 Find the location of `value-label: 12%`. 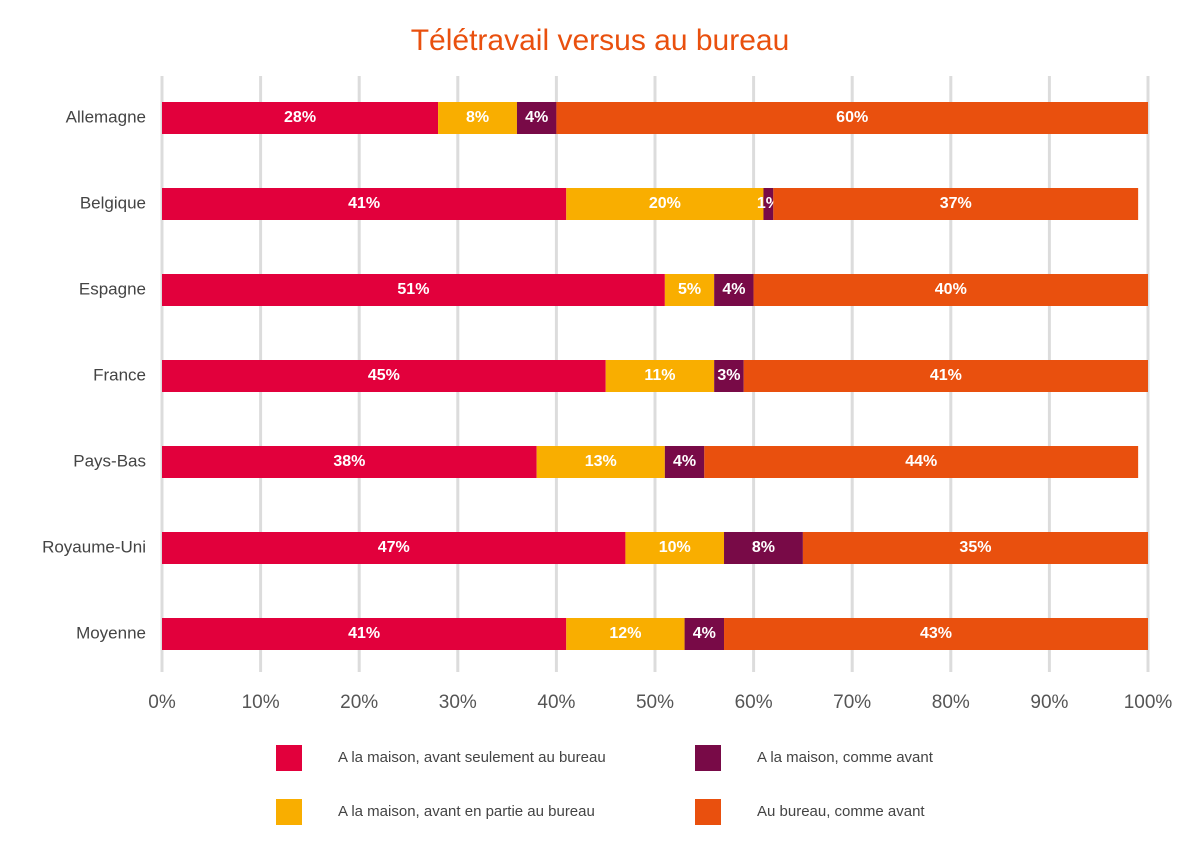

value-label: 12% is located at coordinates (625, 633).